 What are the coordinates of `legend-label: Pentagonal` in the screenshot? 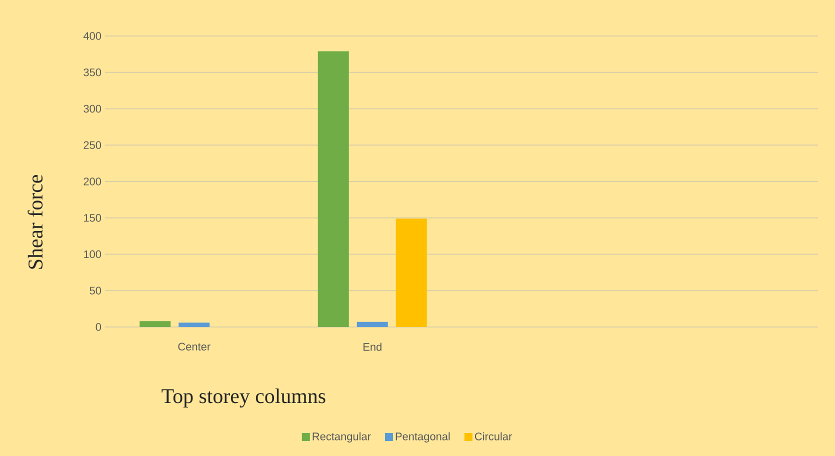 It's located at (423, 437).